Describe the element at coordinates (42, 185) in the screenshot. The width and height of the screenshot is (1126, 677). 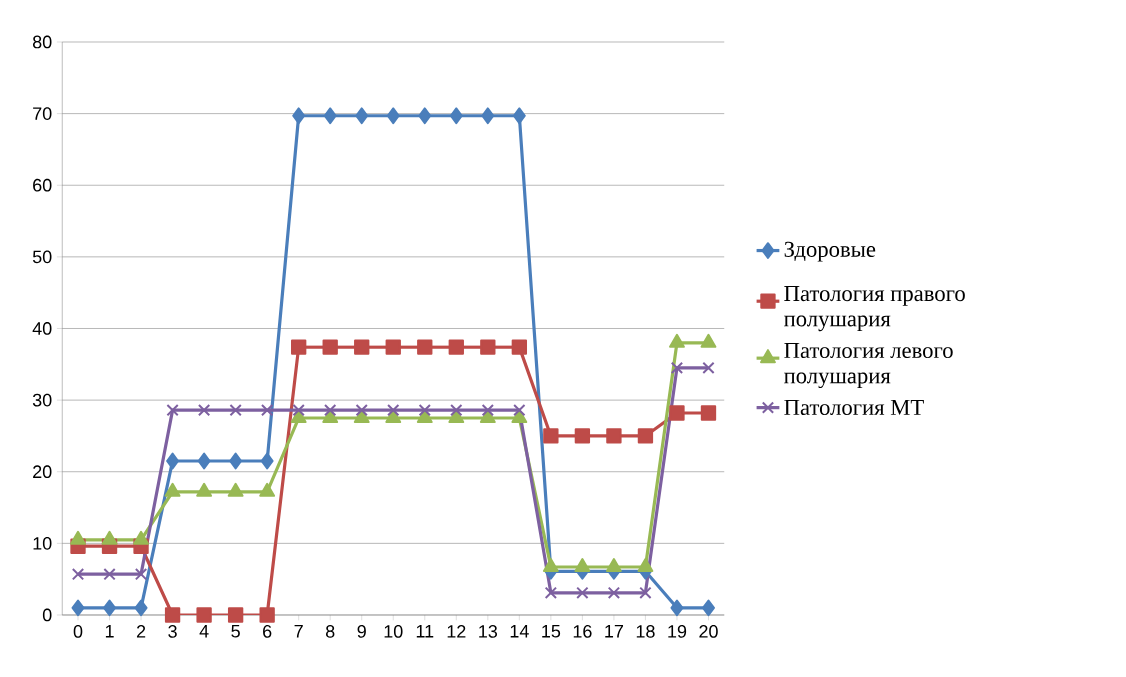
I see `y-tick-label: 60` at that location.